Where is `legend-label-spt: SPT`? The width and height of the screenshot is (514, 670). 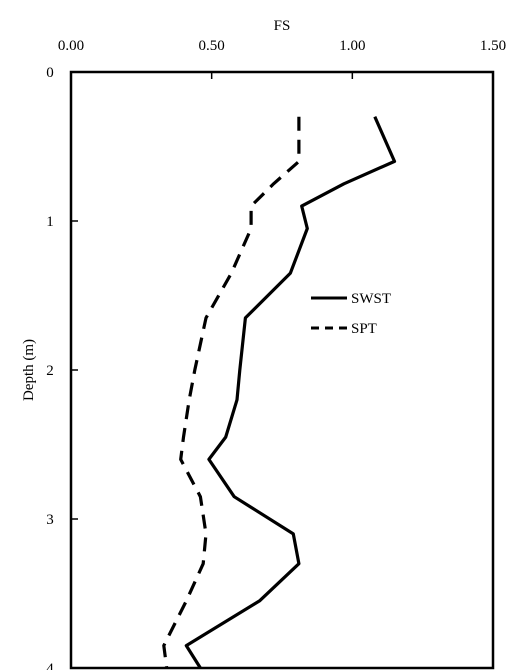
legend-label-spt: SPT is located at coordinates (364, 329).